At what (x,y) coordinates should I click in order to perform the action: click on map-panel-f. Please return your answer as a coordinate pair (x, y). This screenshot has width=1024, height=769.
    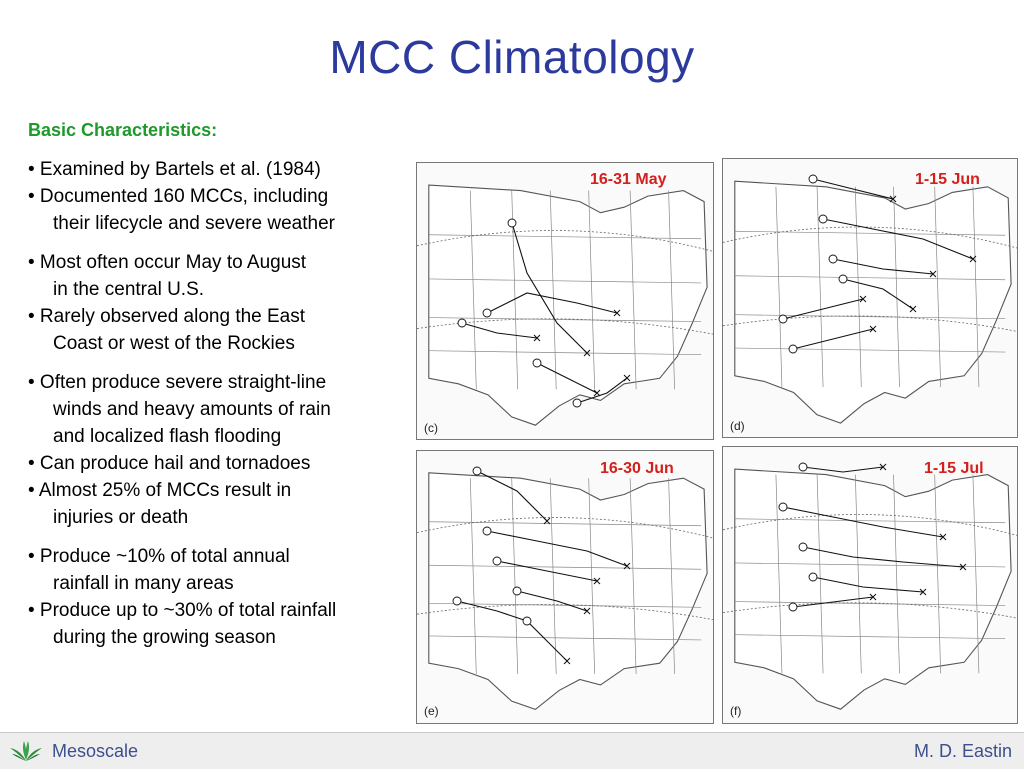
    Looking at the image, I should click on (870, 585).